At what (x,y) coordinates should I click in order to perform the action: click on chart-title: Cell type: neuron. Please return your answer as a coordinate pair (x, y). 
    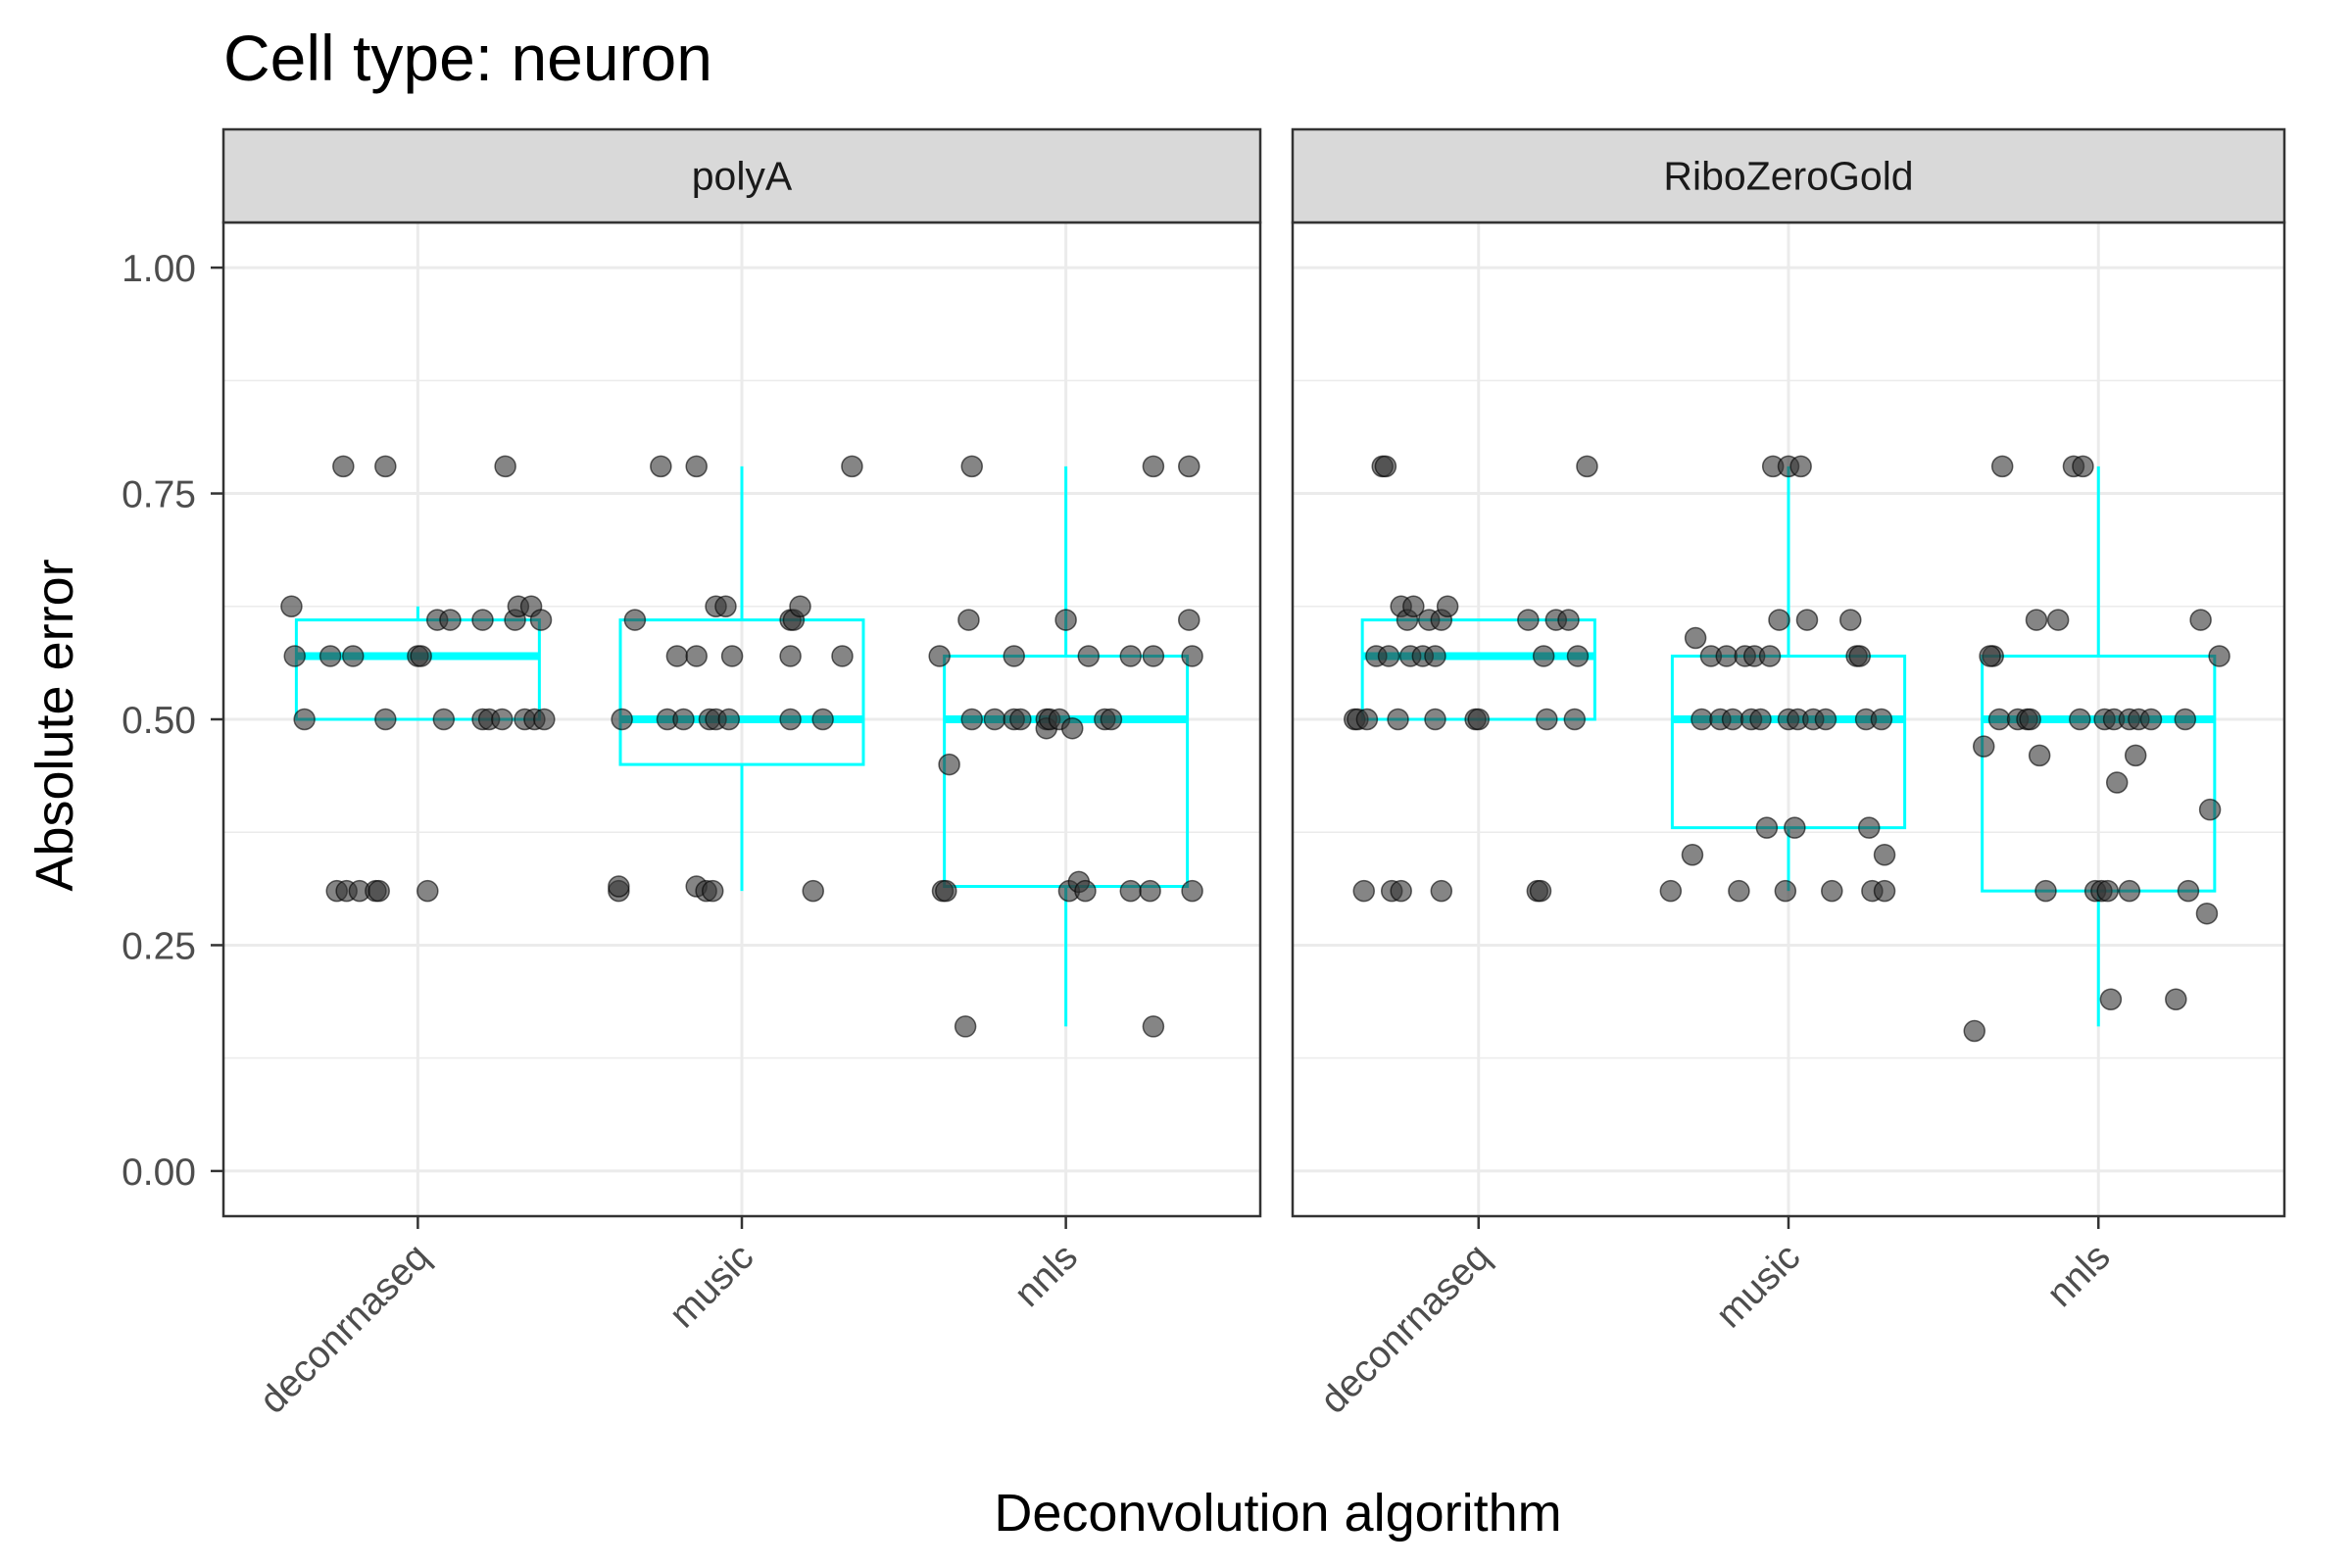
    Looking at the image, I should click on (467, 58).